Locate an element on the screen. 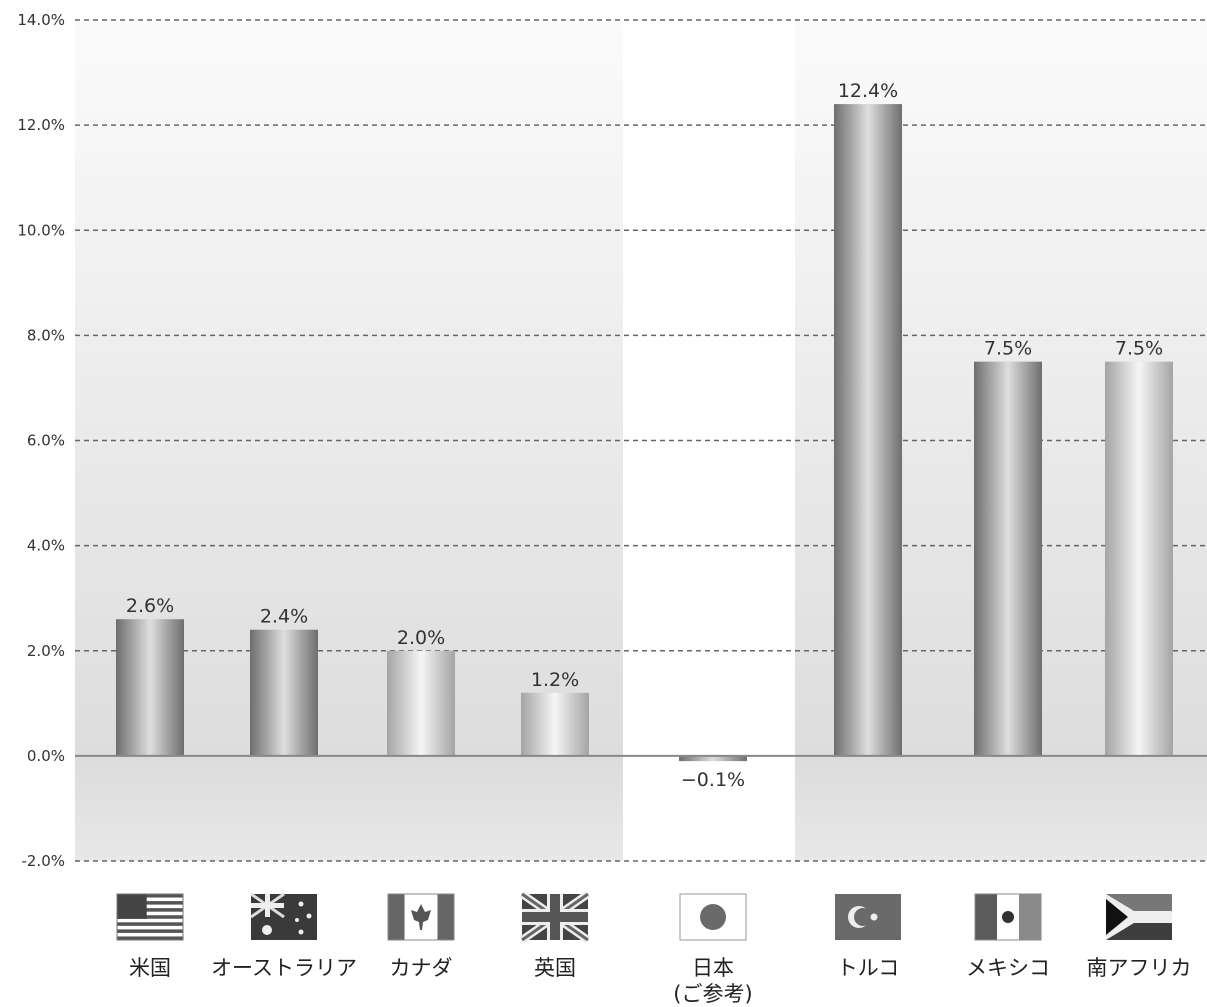 This screenshot has height=1007, width=1207. y-tick-label: 10.0% is located at coordinates (41, 230).